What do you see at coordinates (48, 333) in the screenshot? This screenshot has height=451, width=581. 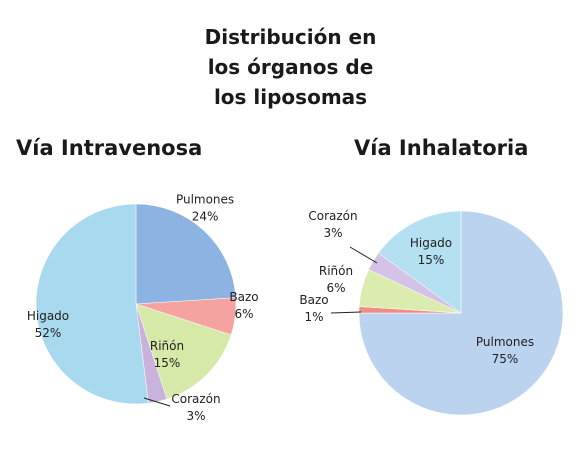 I see `value-intravenosa-higado: 52%` at bounding box center [48, 333].